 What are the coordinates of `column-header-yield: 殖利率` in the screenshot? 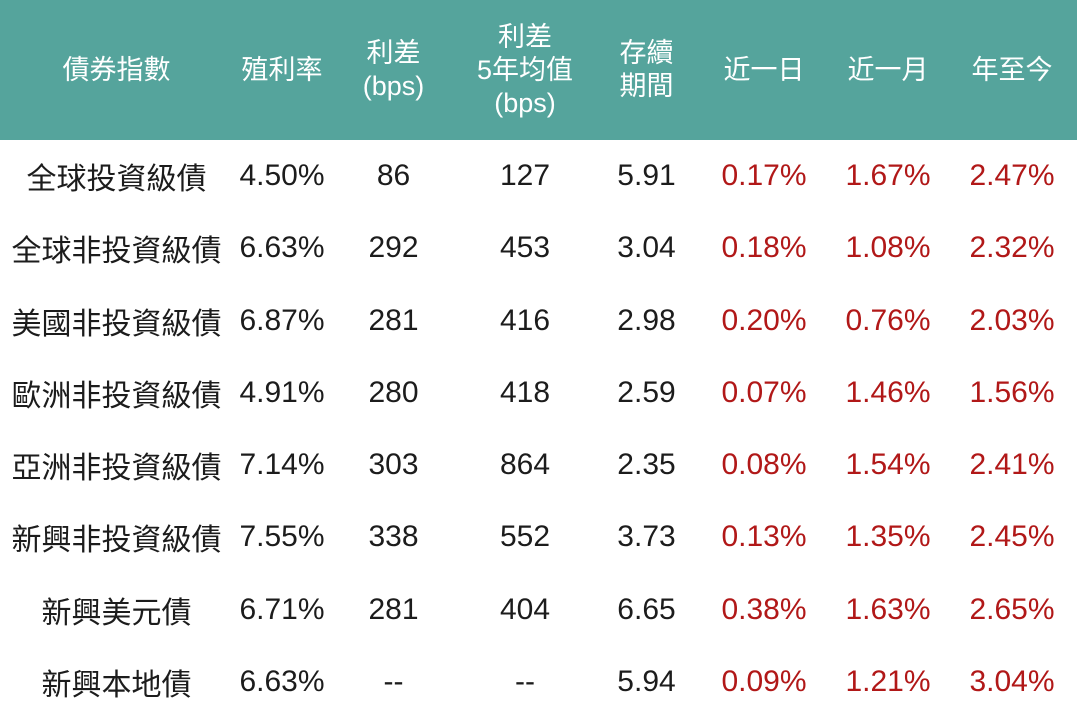 It's located at (282, 70).